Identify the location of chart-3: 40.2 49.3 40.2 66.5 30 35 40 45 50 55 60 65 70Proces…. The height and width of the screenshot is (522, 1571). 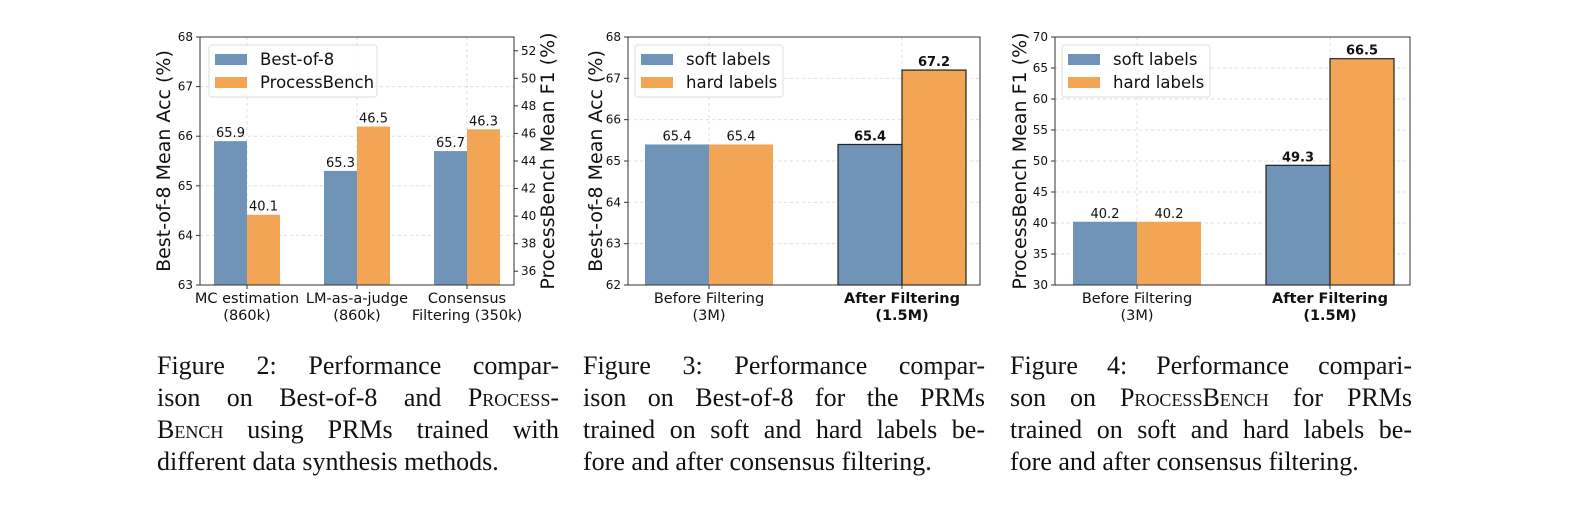
(1210, 177).